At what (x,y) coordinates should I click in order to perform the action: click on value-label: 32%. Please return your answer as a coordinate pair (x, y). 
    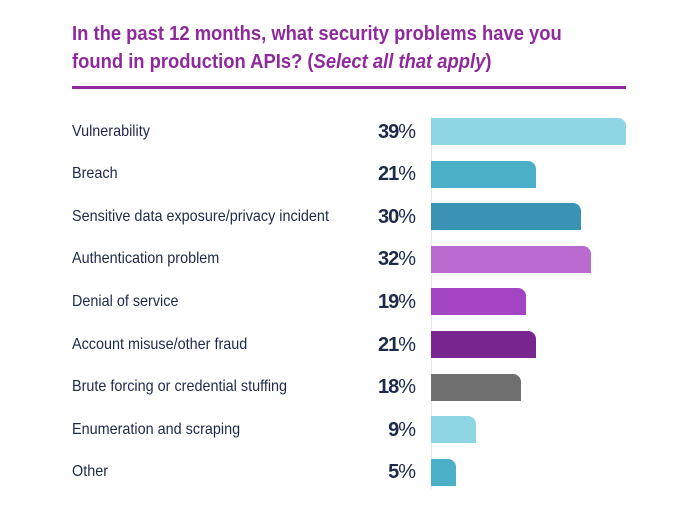
    Looking at the image, I should click on (388, 259).